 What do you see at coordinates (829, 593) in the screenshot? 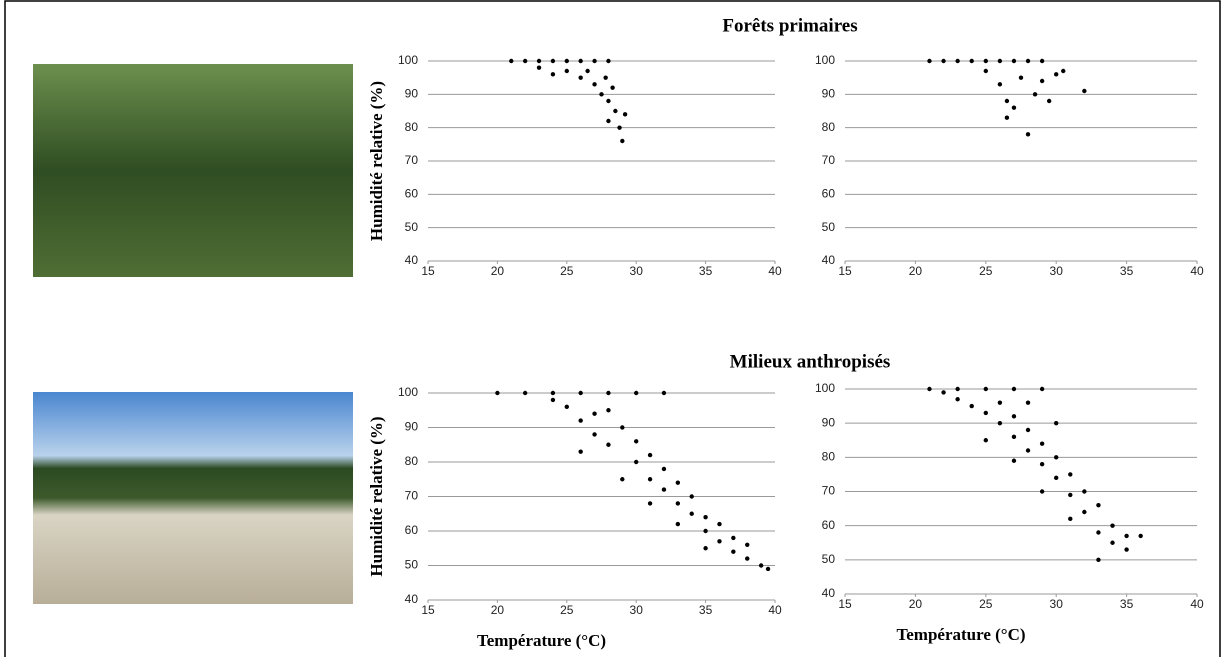
I see `y-tick-label: 40` at bounding box center [829, 593].